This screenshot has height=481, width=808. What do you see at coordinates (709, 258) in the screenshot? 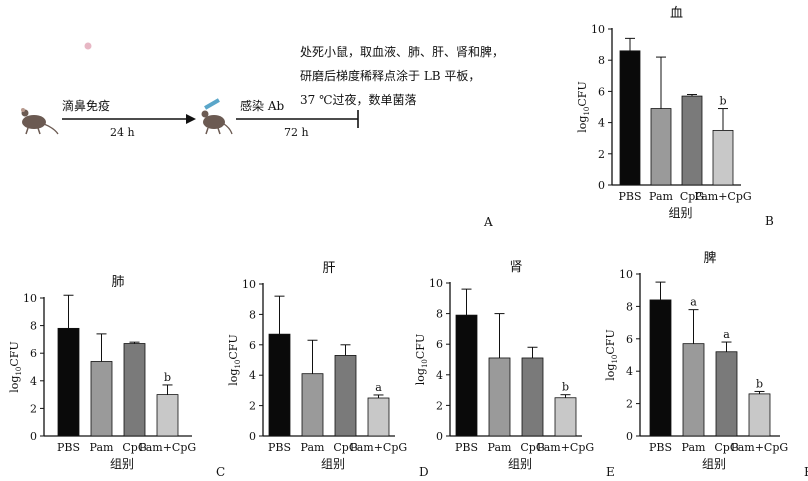
I see `chart-title: 脾` at bounding box center [709, 258].